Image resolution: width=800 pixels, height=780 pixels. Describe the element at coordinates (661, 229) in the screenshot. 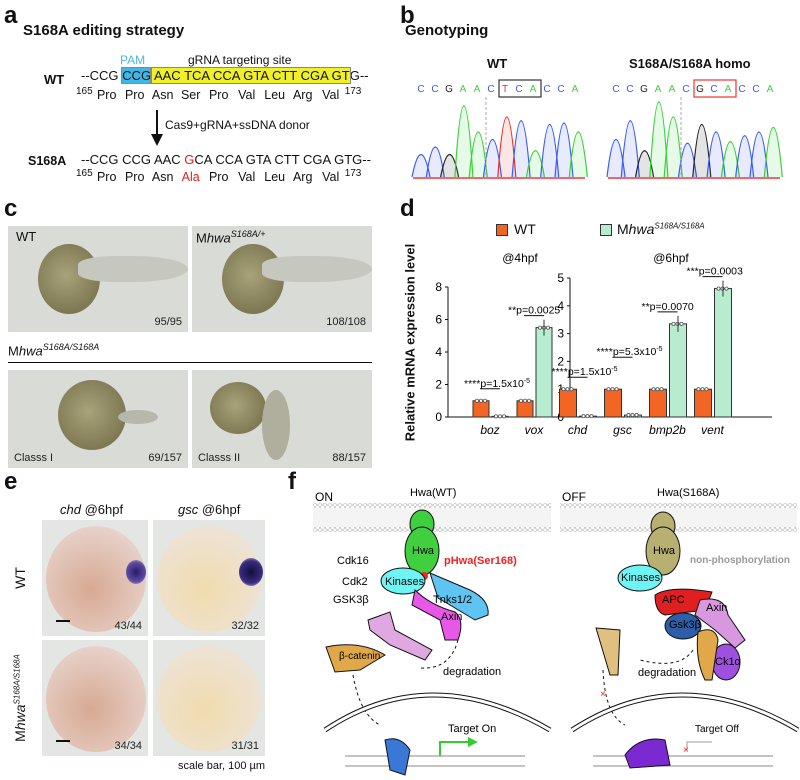

I see `legend-label-mutant: MhwaS168A/S168A` at that location.